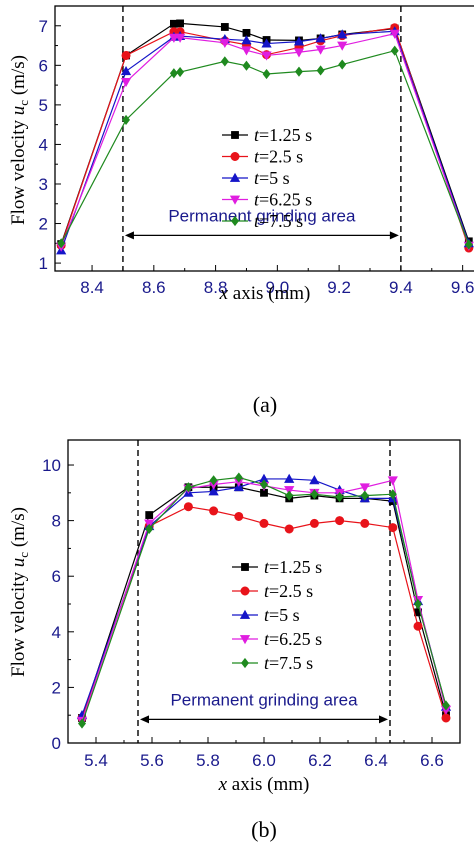 The height and width of the screenshot is (845, 474). I want to click on data-point-2-a, so click(126, 55).